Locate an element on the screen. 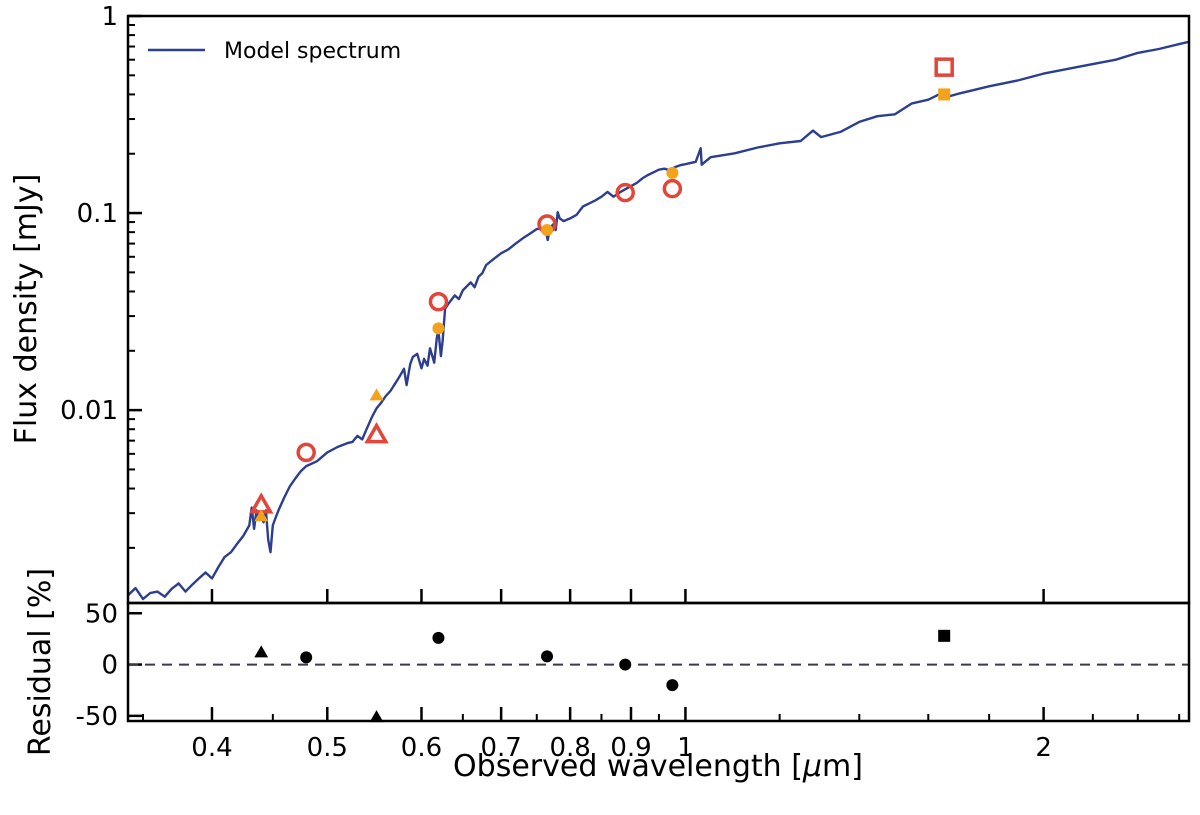  flux-ytick-labels: 1 0.1 0.01 is located at coordinates (89, 214).